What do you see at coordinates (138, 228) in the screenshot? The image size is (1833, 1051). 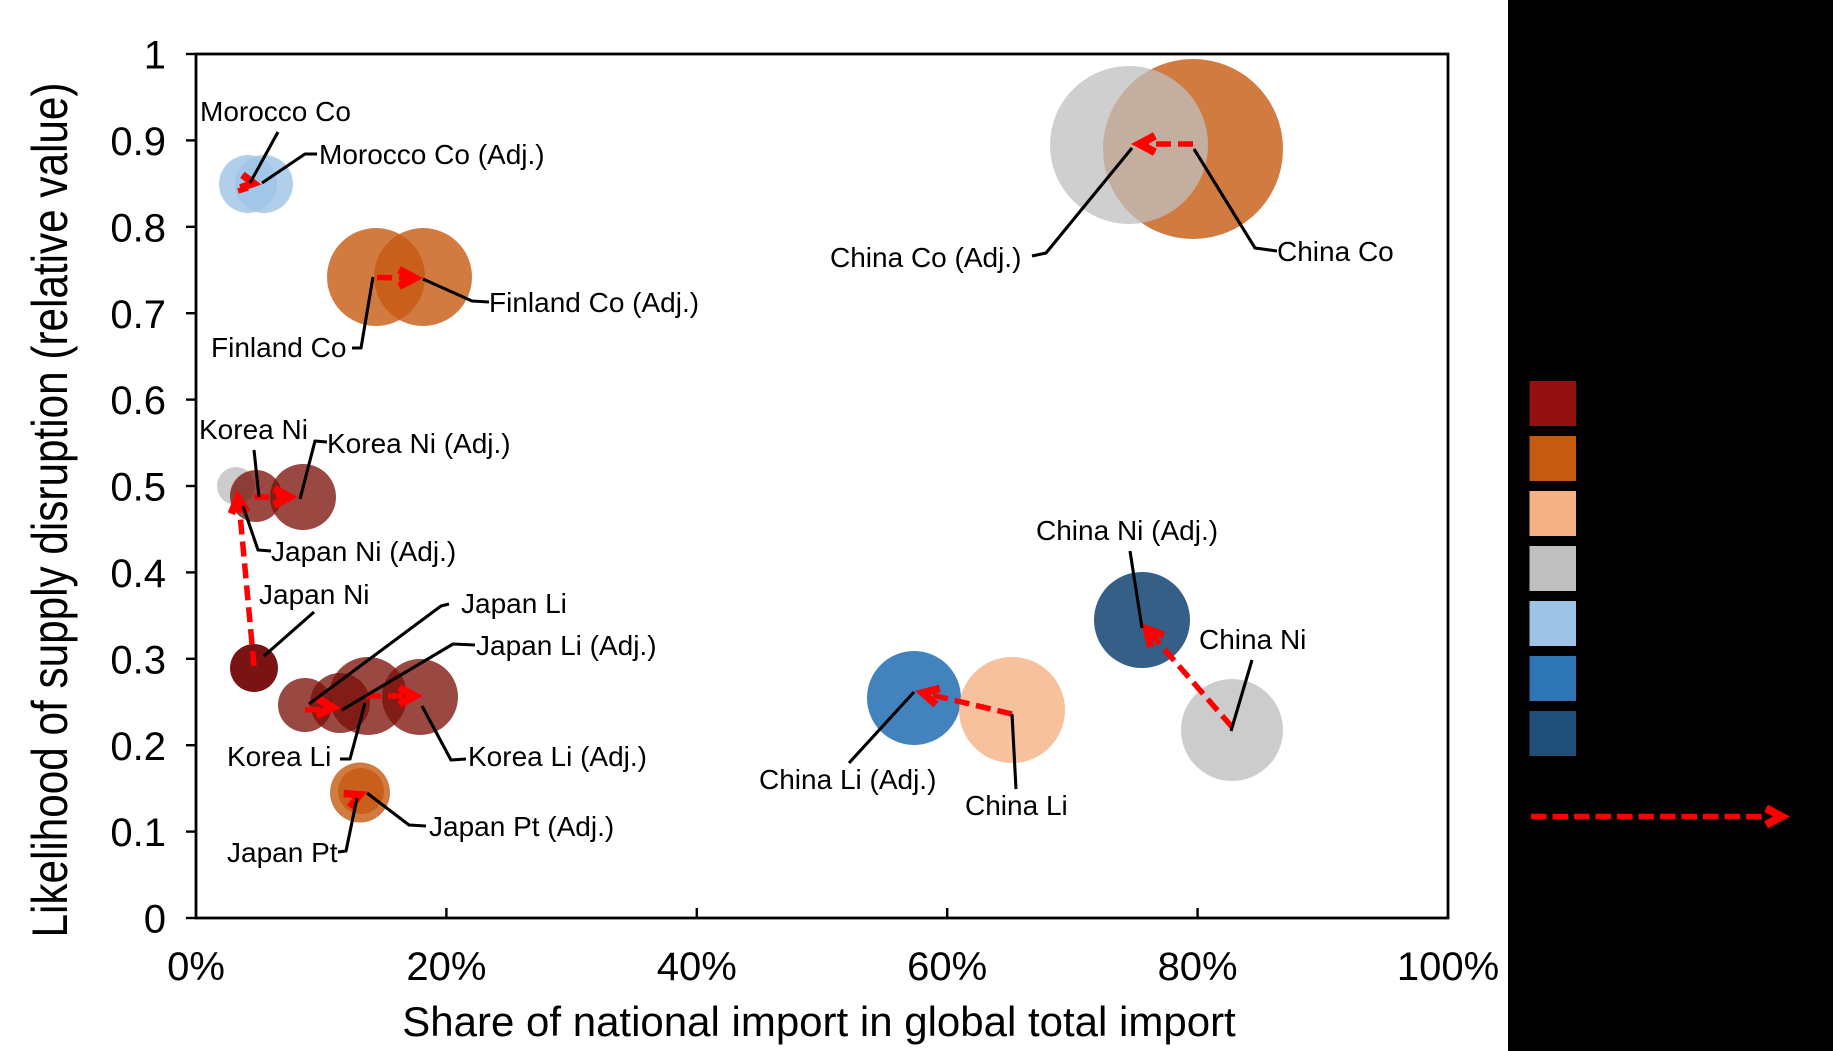 I see `svg-text: 0.8` at bounding box center [138, 228].